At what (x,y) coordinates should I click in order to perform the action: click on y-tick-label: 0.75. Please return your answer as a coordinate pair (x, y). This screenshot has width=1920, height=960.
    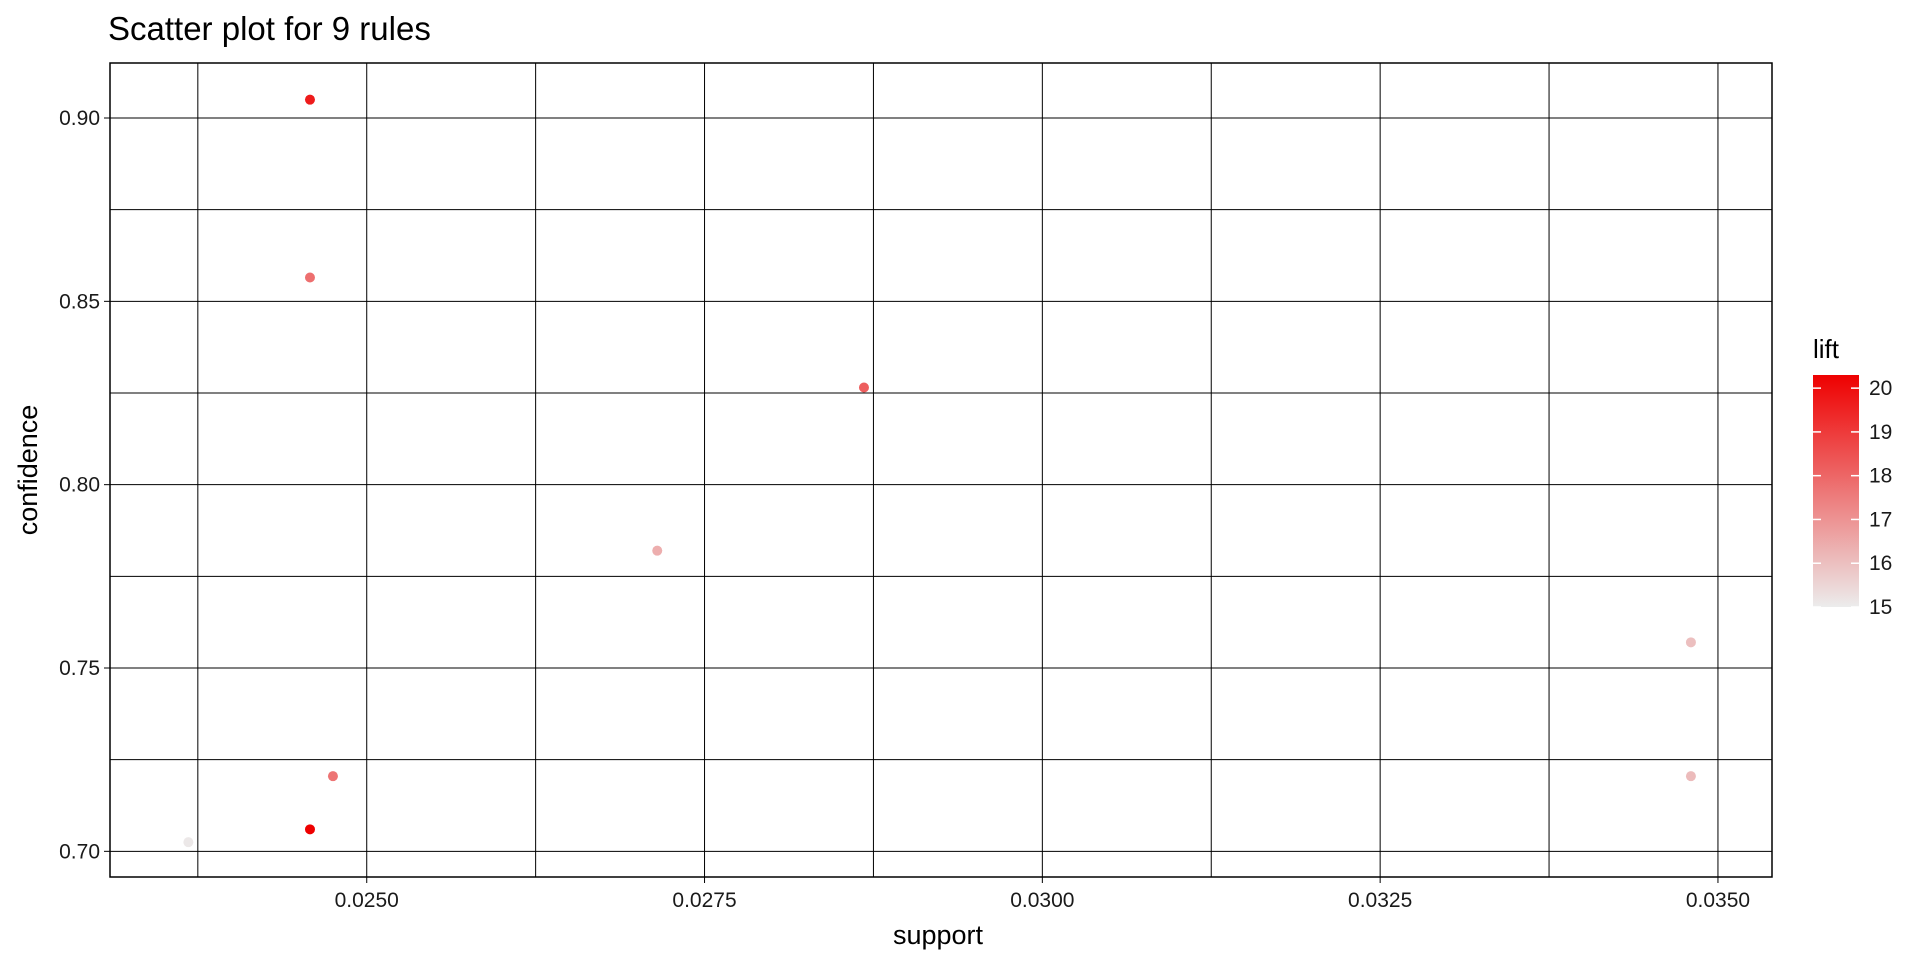
    Looking at the image, I should click on (79, 668).